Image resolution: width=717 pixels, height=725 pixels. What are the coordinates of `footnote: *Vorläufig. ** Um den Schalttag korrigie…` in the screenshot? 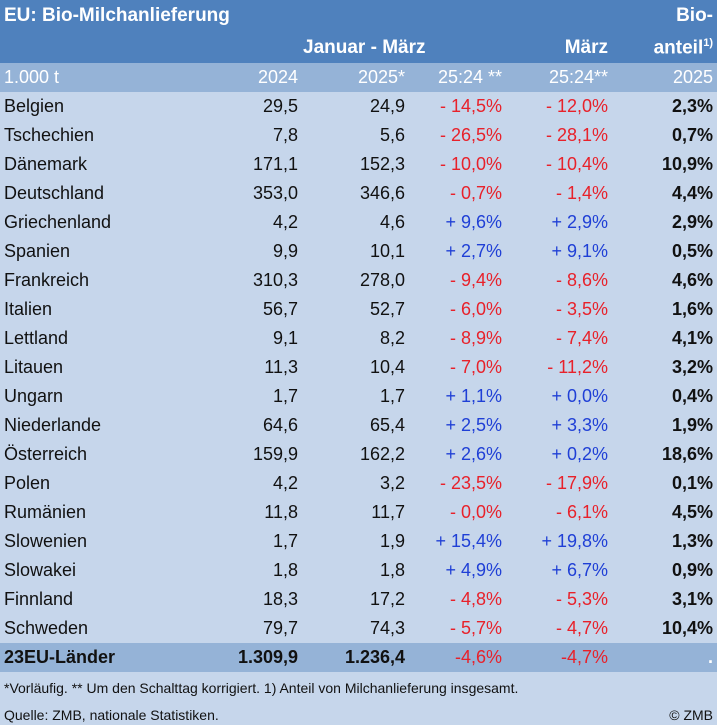 It's located at (261, 688).